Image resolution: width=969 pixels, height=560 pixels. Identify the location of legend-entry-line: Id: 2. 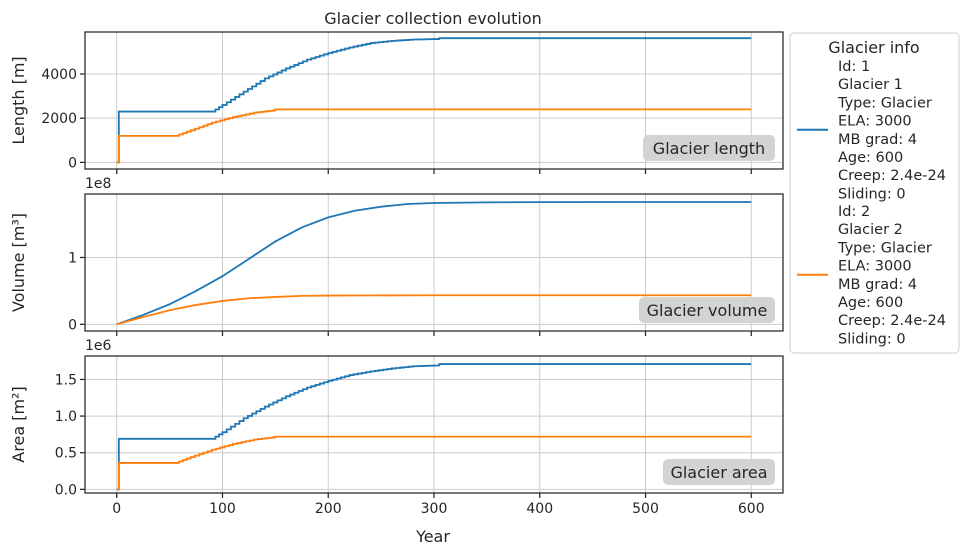
(854, 212).